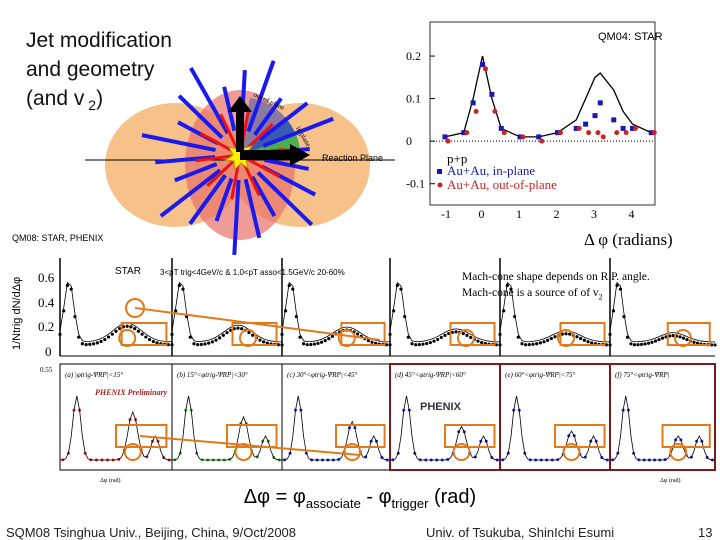 The height and width of the screenshot is (540, 720). Describe the element at coordinates (128, 271) in the screenshot. I see `star-label: STAR` at that location.